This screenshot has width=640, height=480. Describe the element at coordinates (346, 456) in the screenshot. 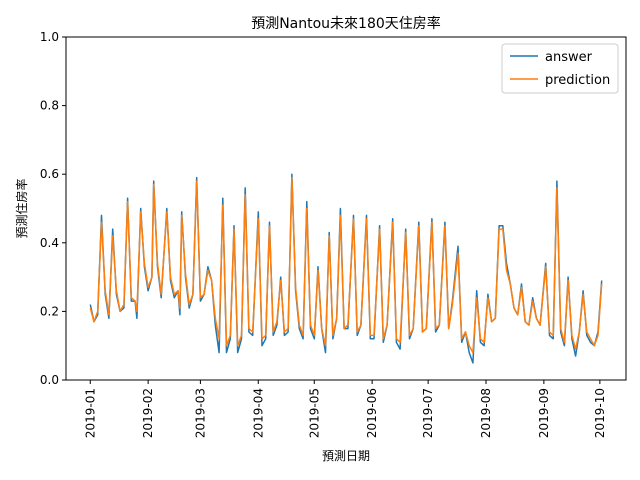

I see `x-axis-title: 預測日期` at that location.